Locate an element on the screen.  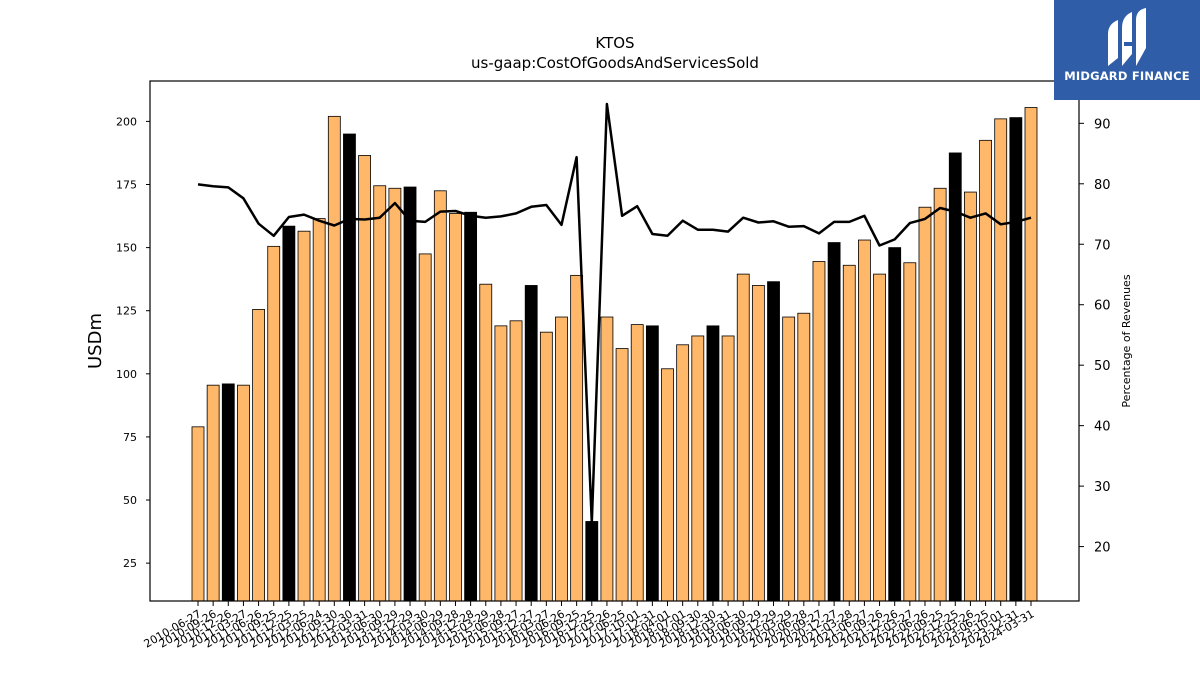
chart-title: KTOS is located at coordinates (614, 43).